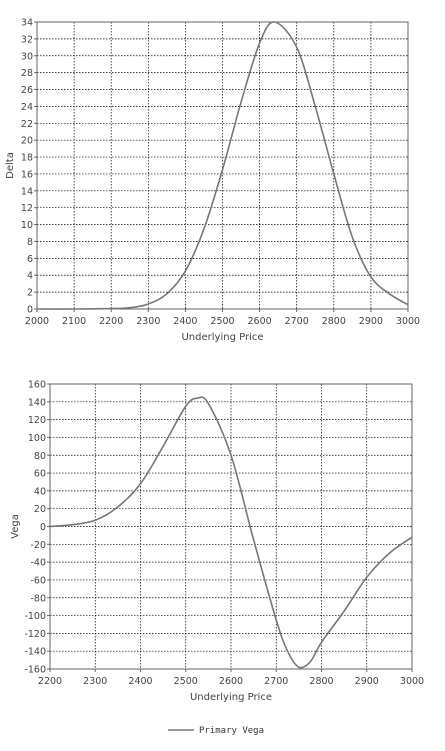  What do you see at coordinates (412, 681) in the screenshot?
I see `chart2-x-tick-label: 3000` at bounding box center [412, 681].